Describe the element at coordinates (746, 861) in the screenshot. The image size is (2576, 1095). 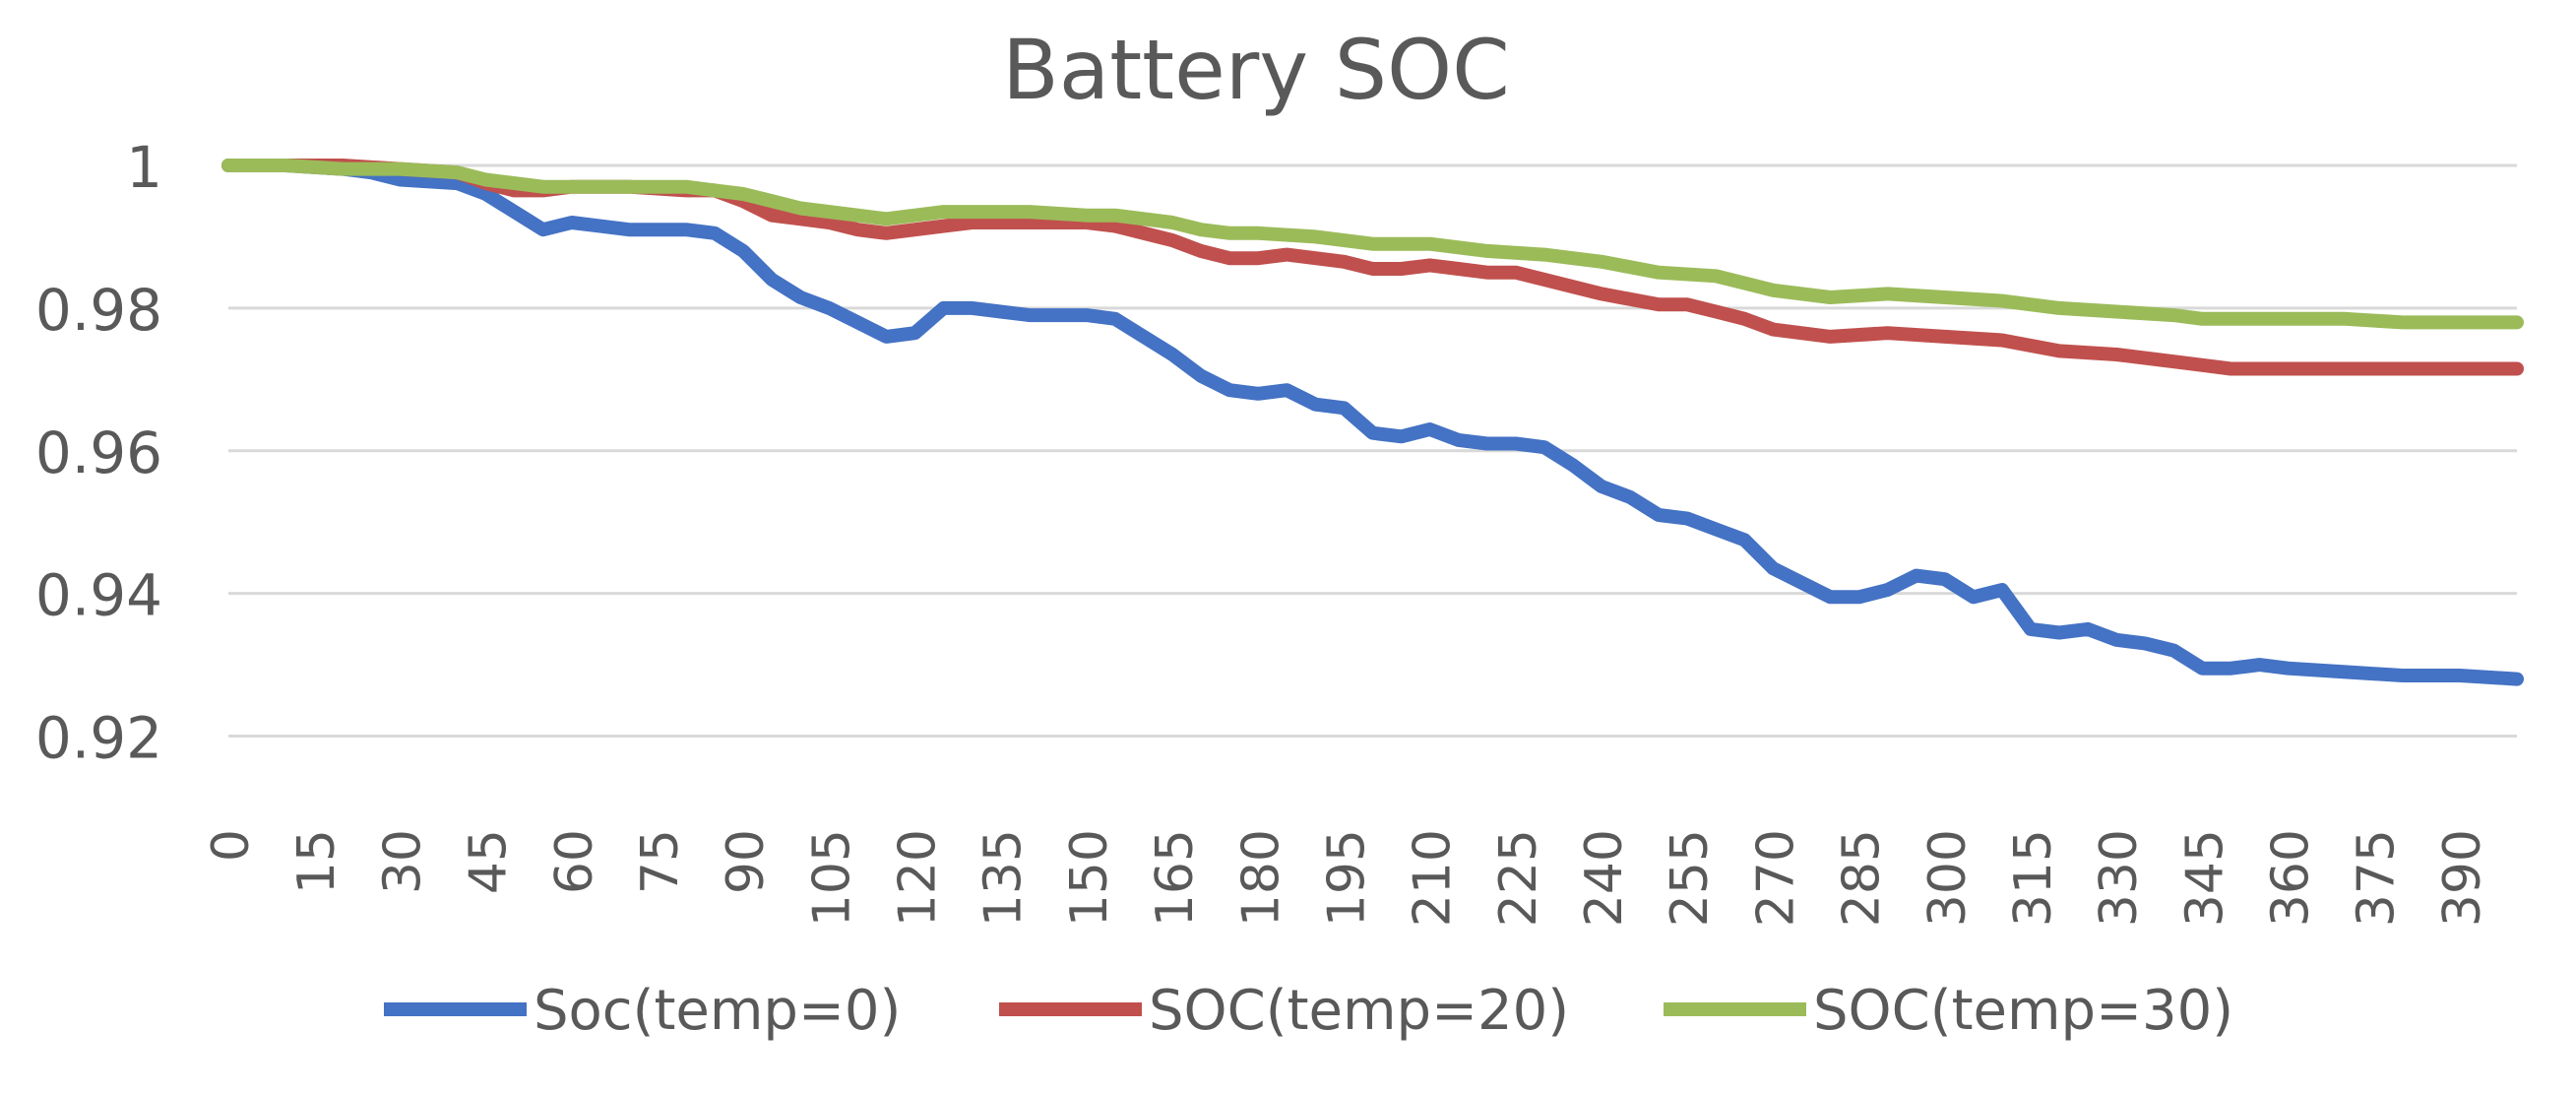
I see `x-tick-label: 90` at that location.